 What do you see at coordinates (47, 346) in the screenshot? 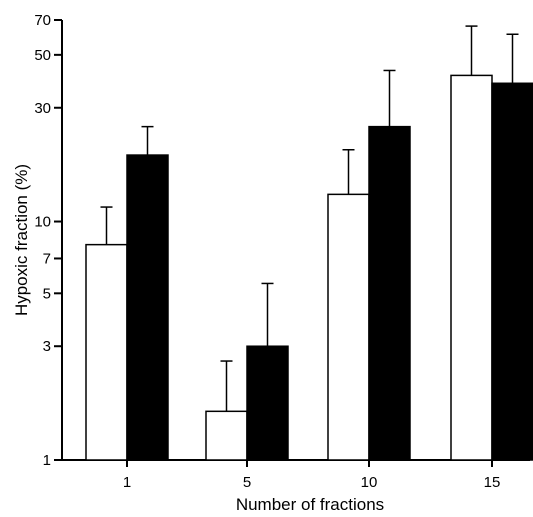
I see `y-tick-label: 3` at bounding box center [47, 346].